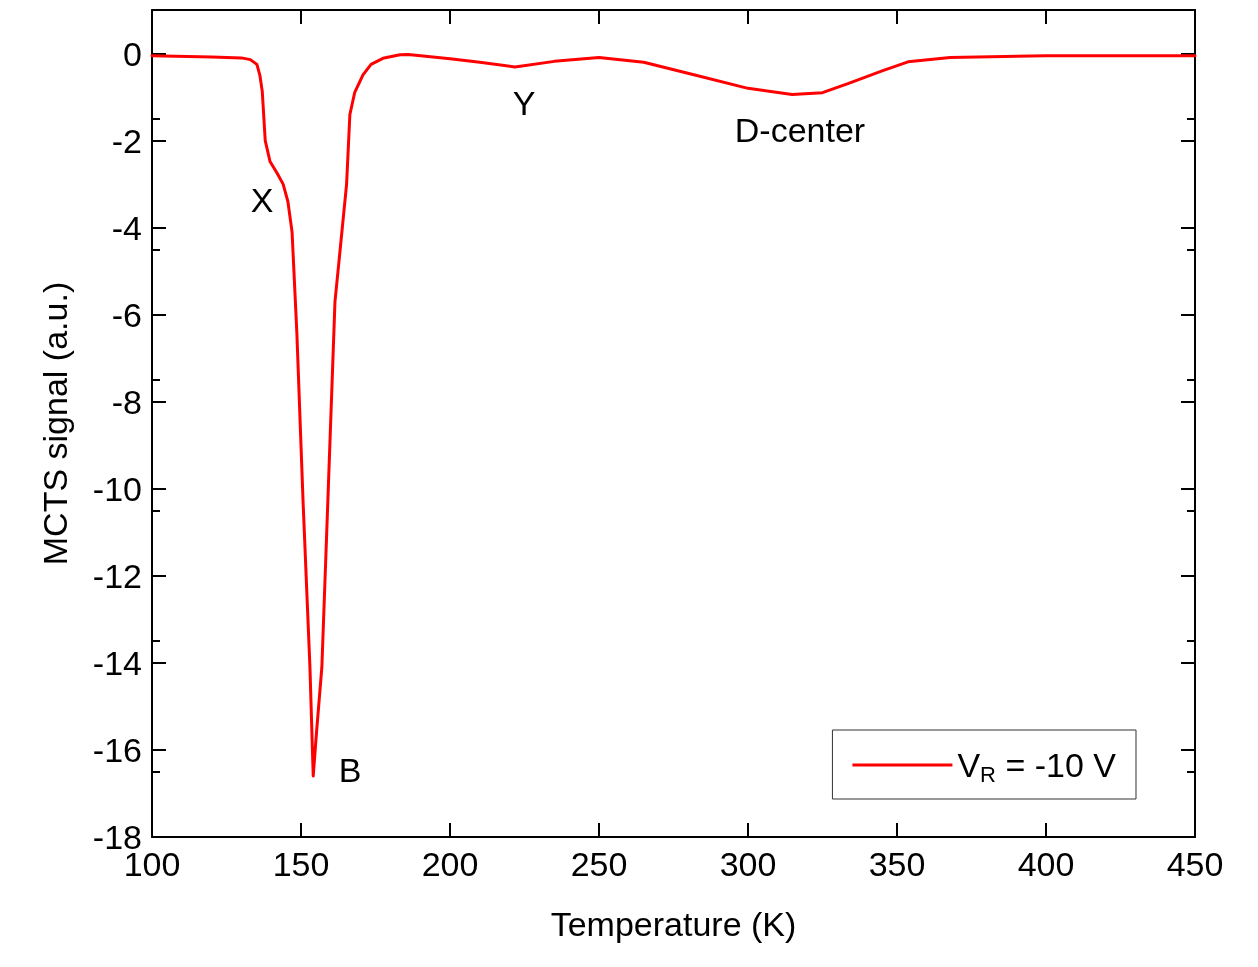 This screenshot has height=967, width=1258. What do you see at coordinates (117, 575) in the screenshot?
I see `y-tick-label: -12` at bounding box center [117, 575].